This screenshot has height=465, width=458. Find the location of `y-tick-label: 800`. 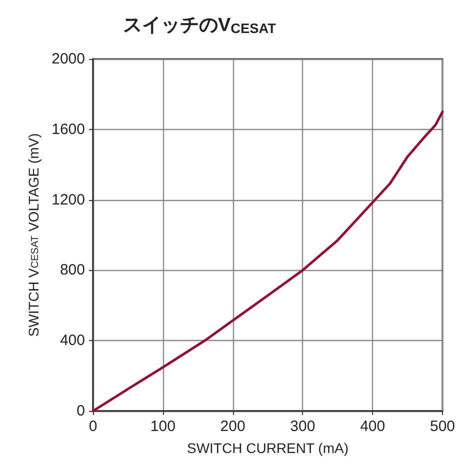

y-tick-label: 800 is located at coordinates (72, 270).